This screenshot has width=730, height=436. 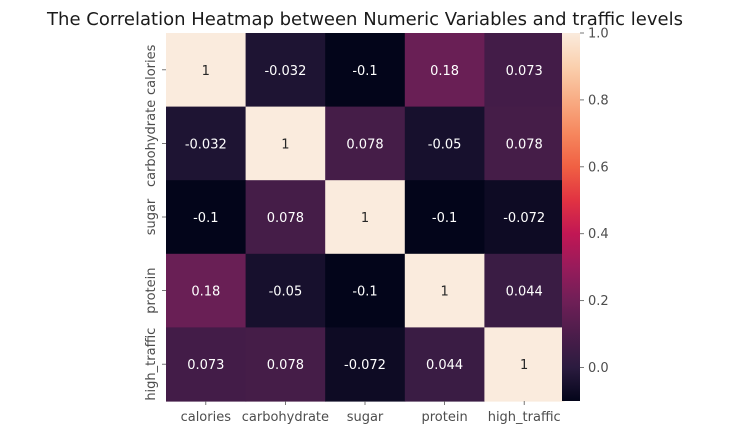 What do you see at coordinates (598, 368) in the screenshot?
I see `colorbar-tick-label: 0.0` at bounding box center [598, 368].